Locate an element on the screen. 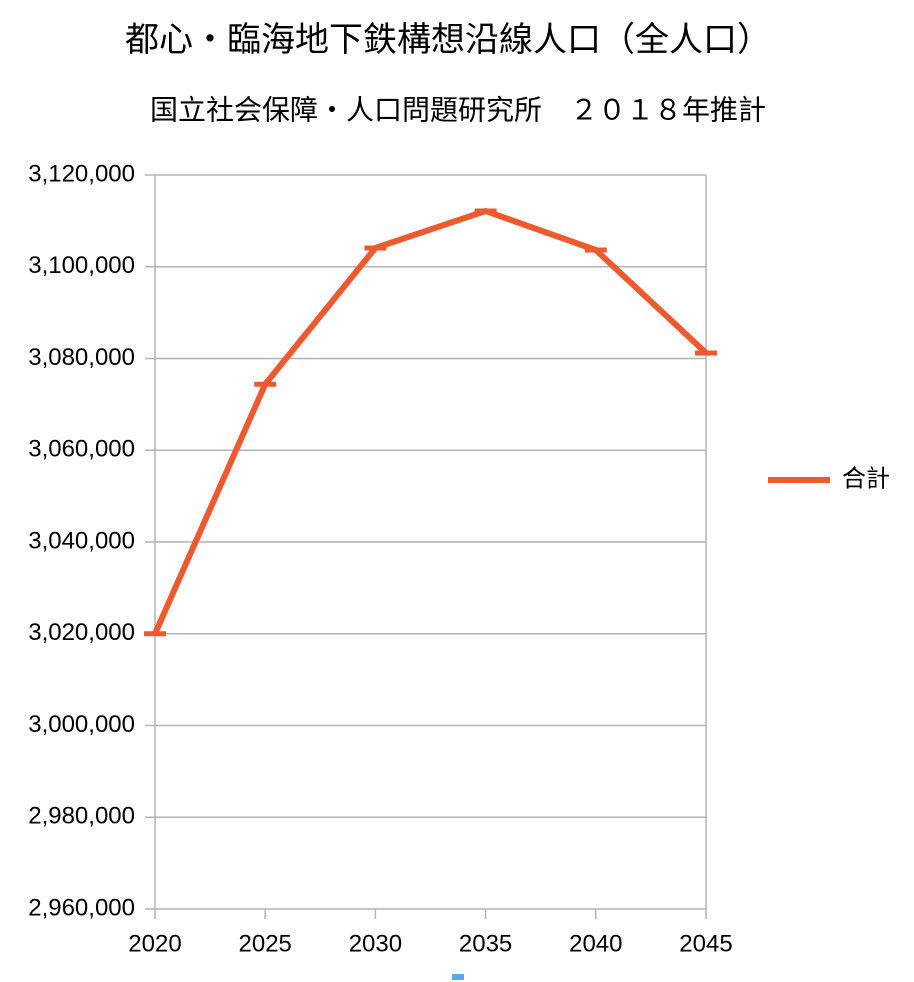 Image resolution: width=914 pixels, height=982 pixels. y-tick-label: 3,060,000 is located at coordinates (81, 449).